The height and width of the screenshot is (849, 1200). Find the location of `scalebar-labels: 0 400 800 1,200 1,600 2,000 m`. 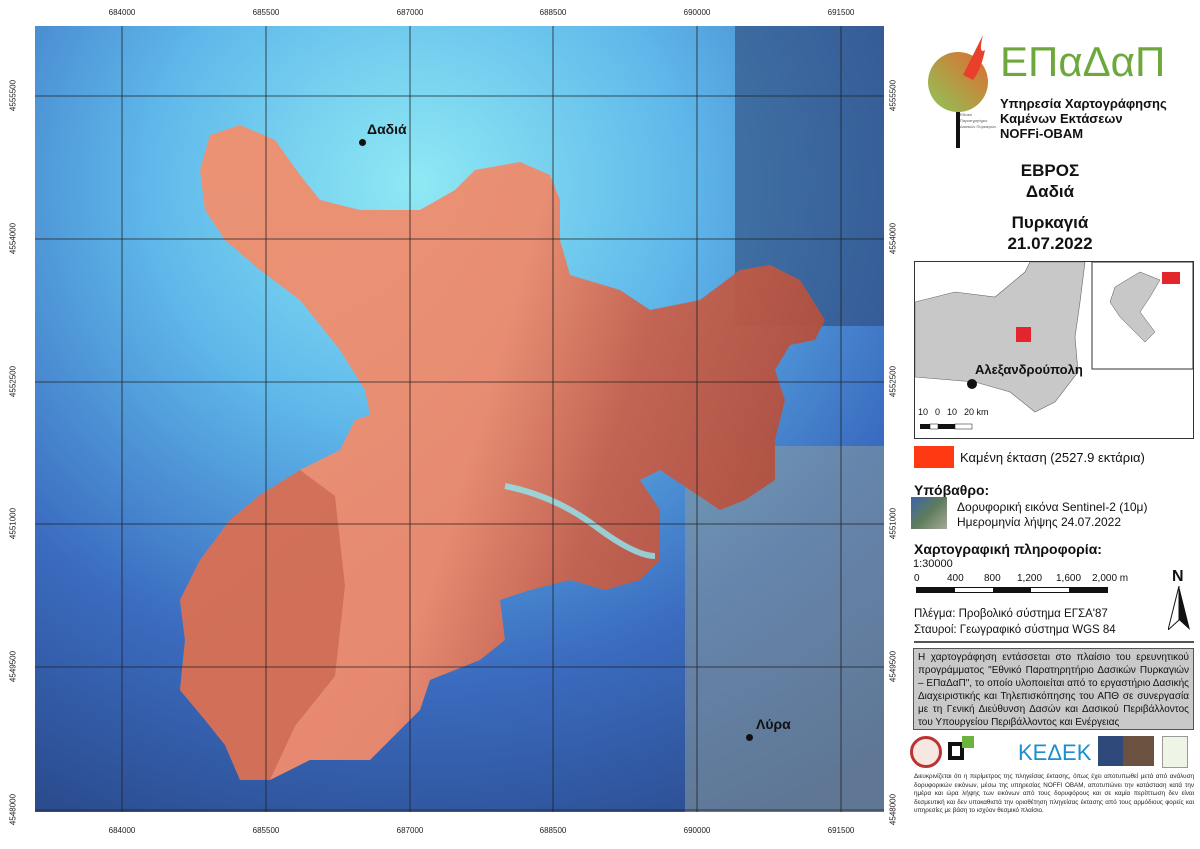

scalebar-labels: 0 400 800 1,200 1,600 2,000 m is located at coordinates (1021, 579).